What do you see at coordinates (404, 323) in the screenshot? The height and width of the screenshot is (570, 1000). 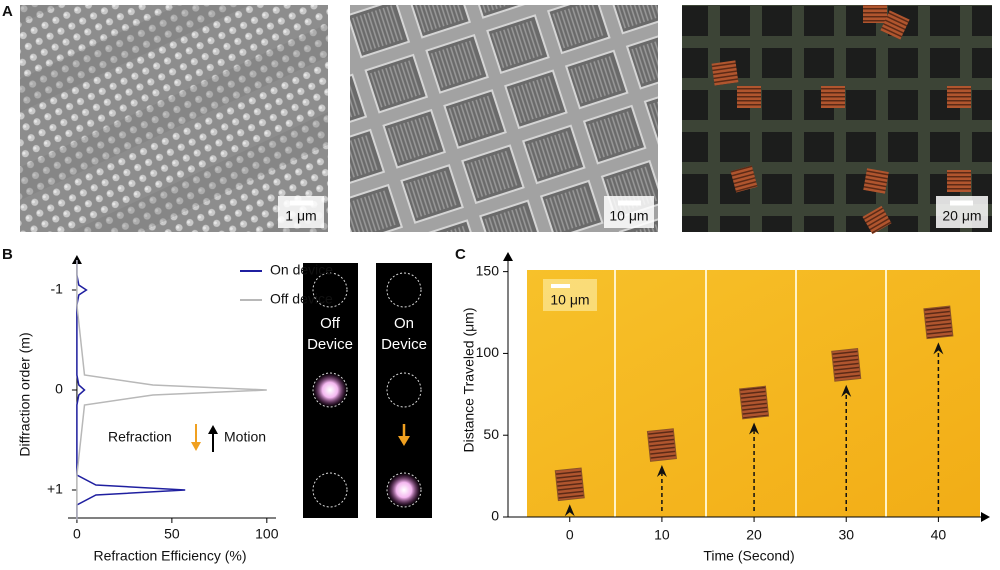 I see `image-label: On` at bounding box center [404, 323].